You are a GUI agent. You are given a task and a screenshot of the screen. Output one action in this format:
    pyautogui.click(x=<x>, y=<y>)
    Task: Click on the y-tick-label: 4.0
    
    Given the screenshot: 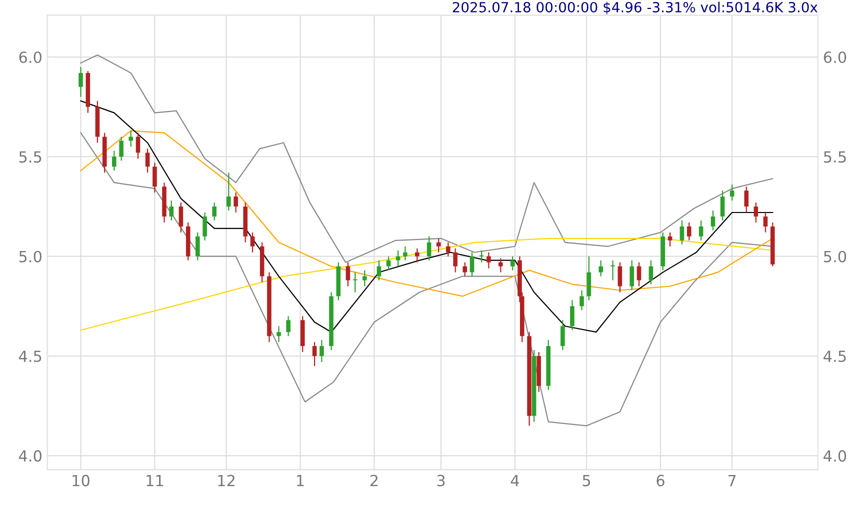 What is the action you would take?
    pyautogui.click(x=30, y=456)
    